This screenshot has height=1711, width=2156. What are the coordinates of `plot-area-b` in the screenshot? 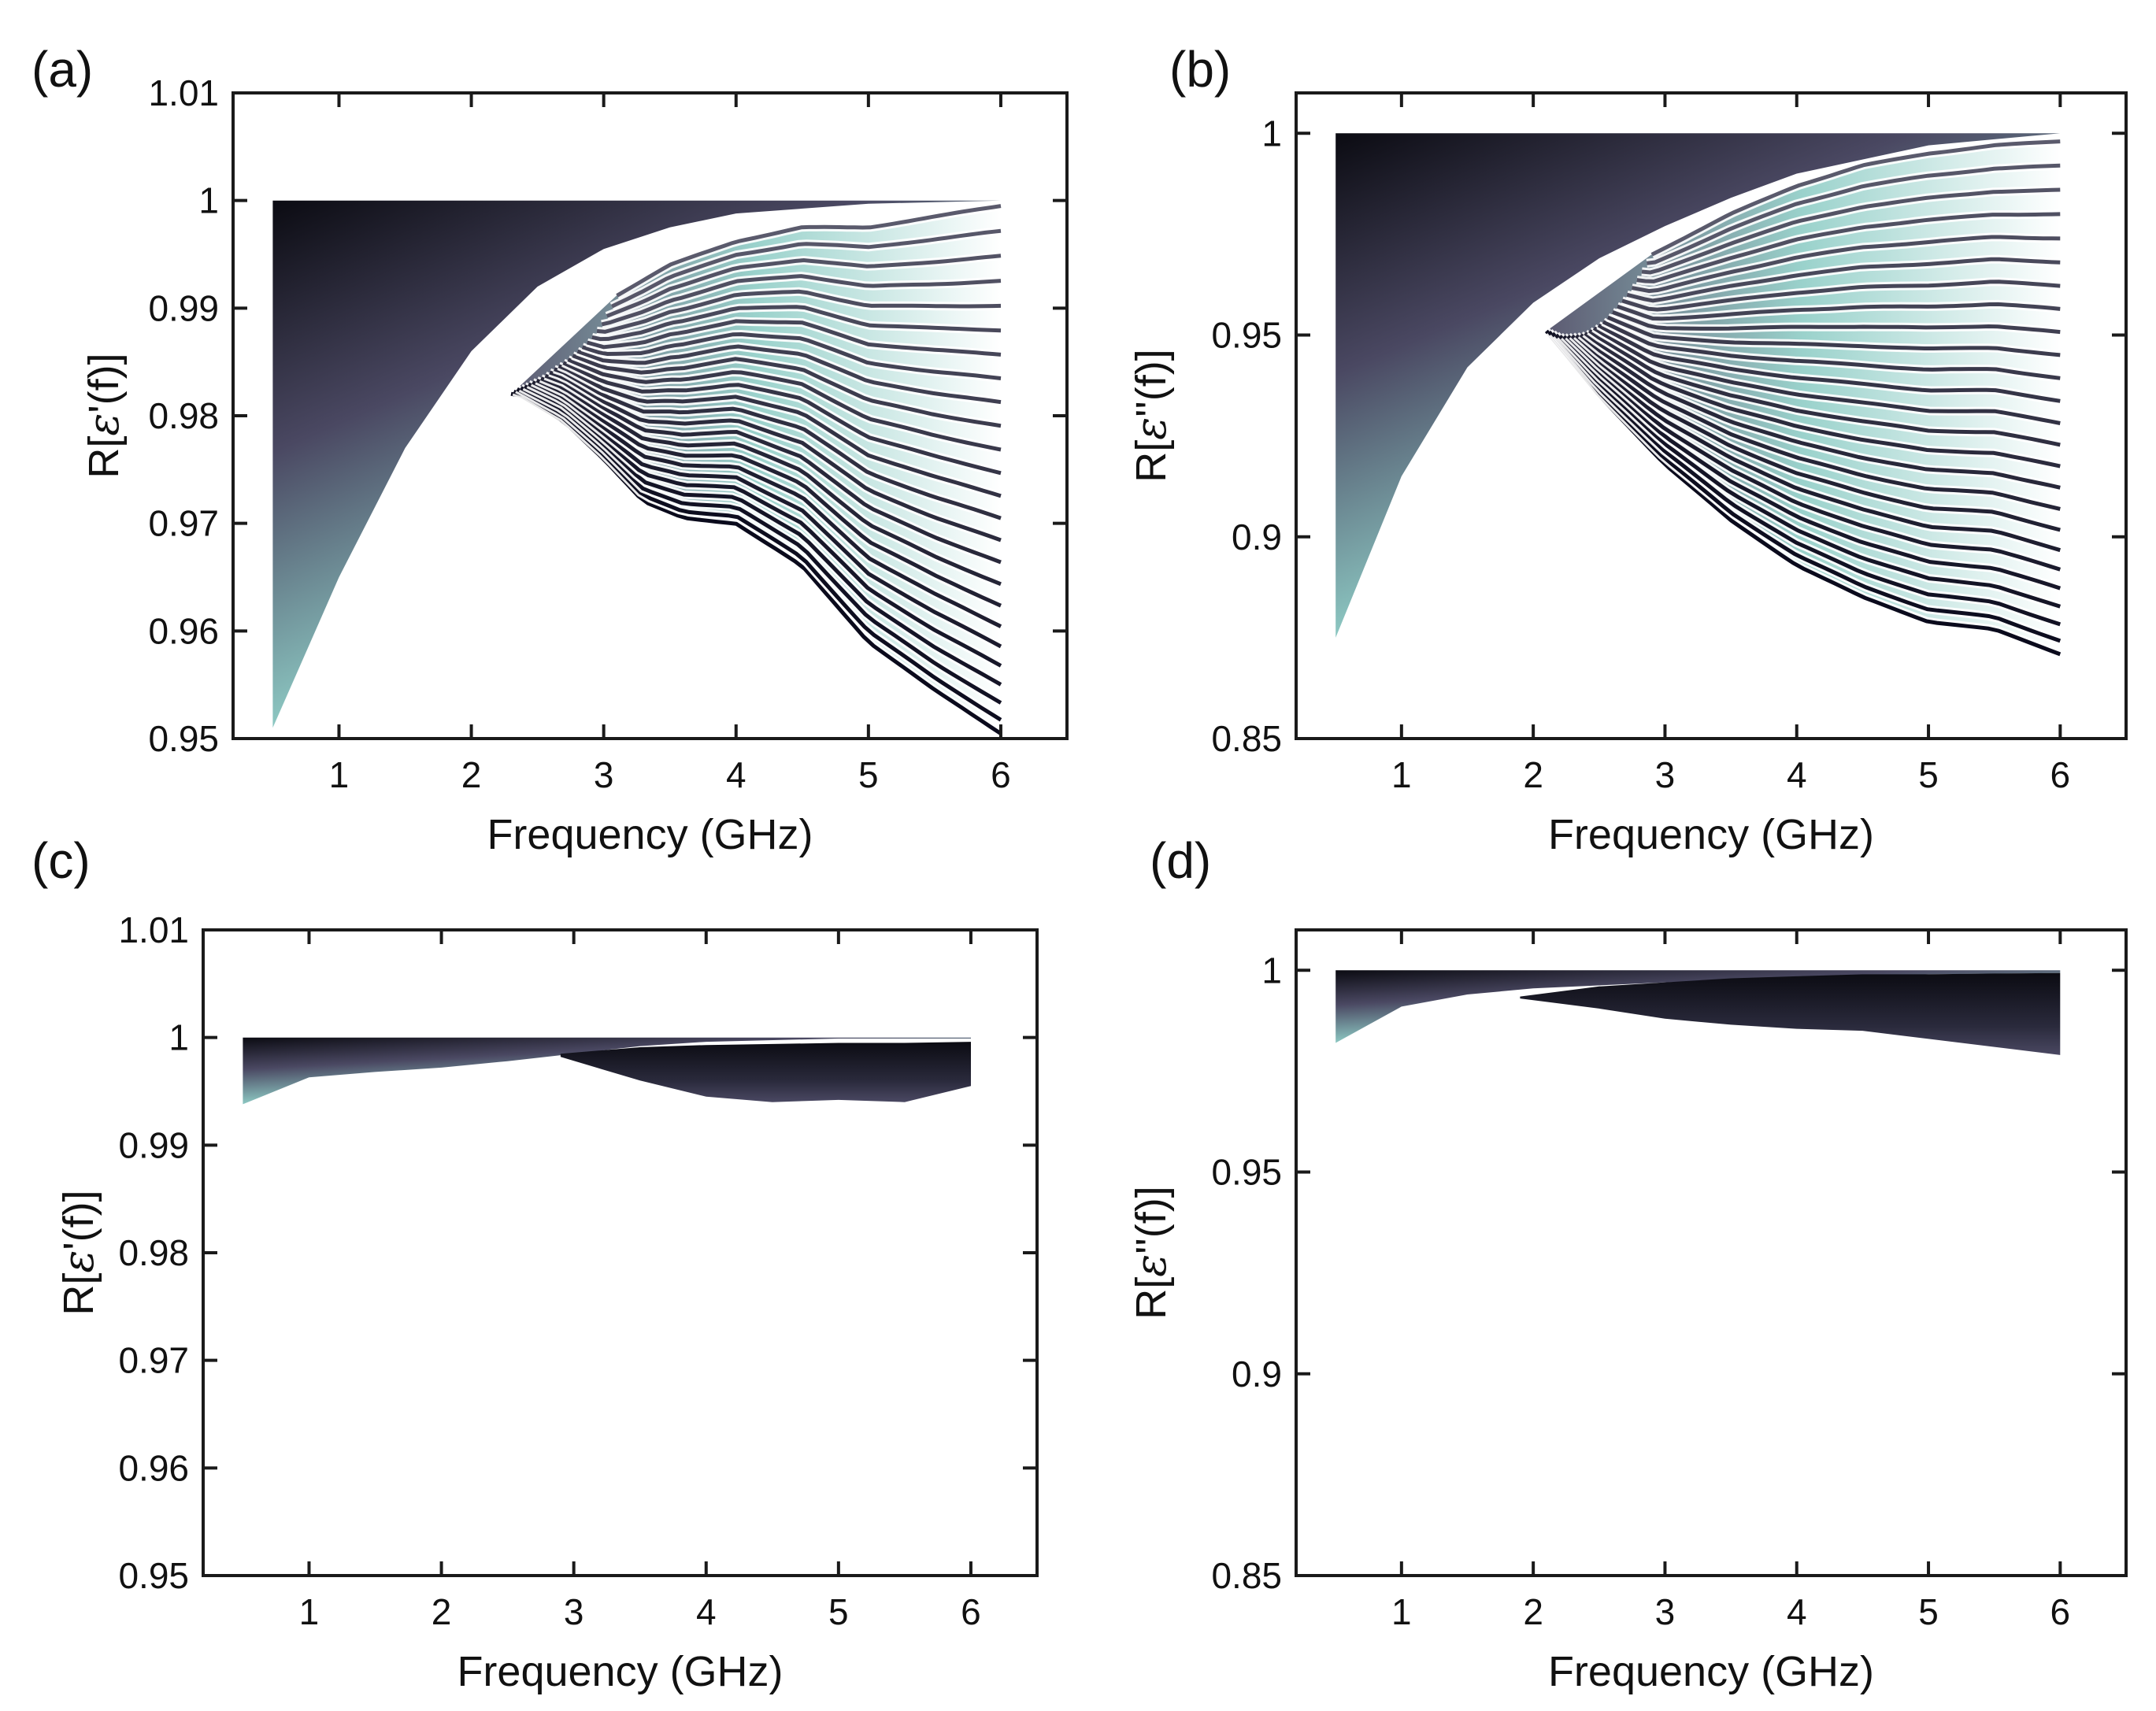 It's located at (1698, 396).